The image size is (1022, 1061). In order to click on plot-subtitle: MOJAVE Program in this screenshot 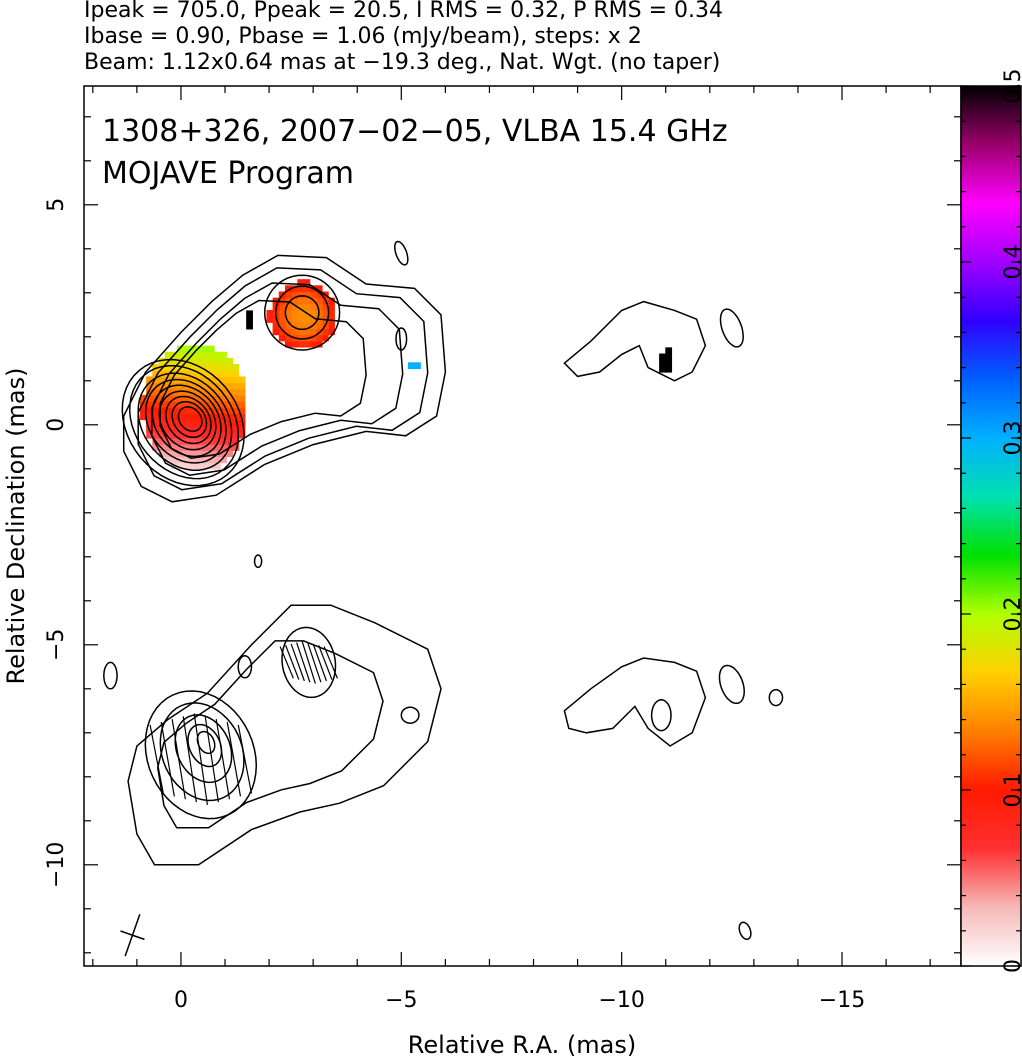, I will do `click(228, 173)`.